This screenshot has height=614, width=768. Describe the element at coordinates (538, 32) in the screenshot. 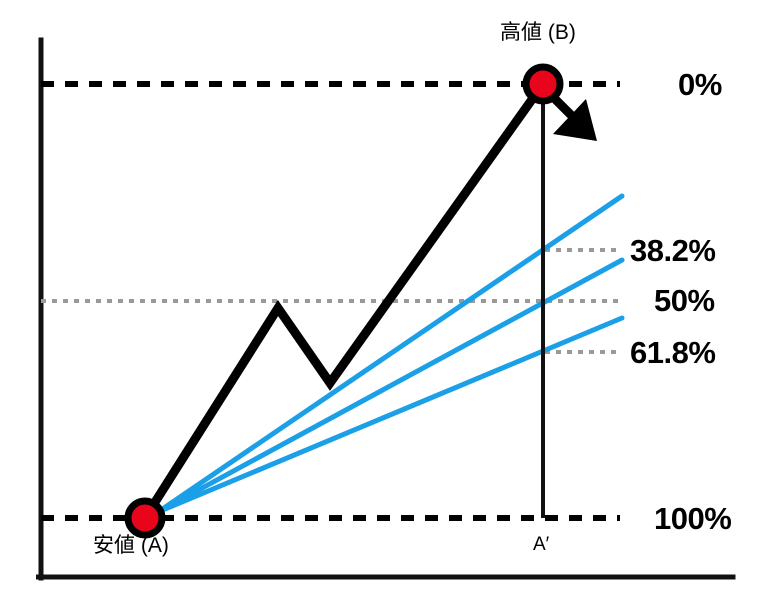

I see `high-point-label: 高値 (B)` at that location.